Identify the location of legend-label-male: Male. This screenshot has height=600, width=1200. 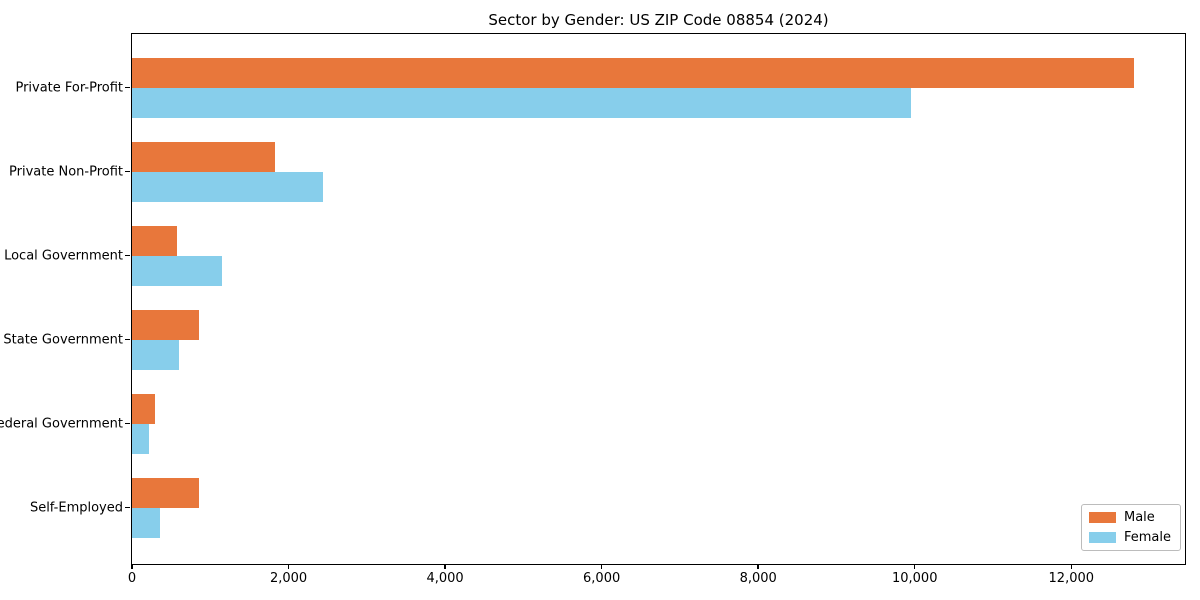
(1139, 517).